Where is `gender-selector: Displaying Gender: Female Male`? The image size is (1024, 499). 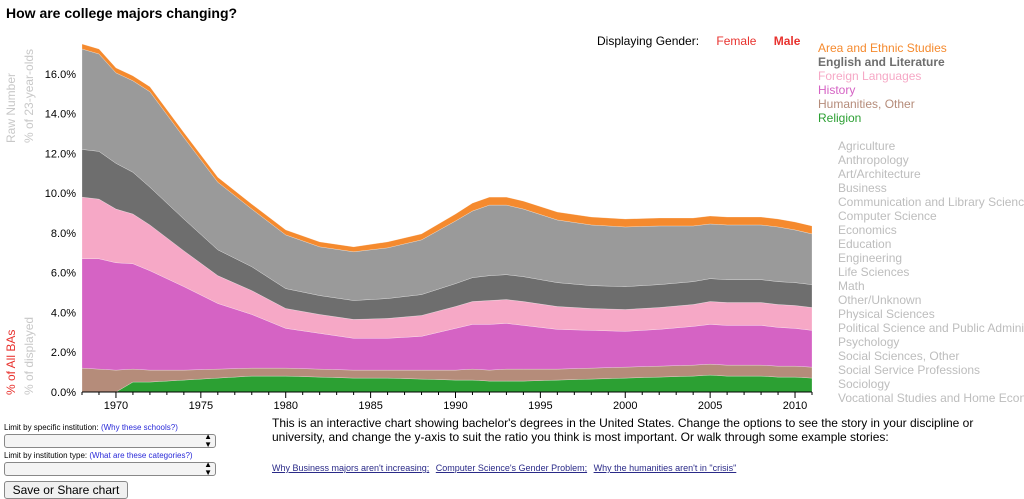
gender-selector: Displaying Gender: Female Male is located at coordinates (705, 41).